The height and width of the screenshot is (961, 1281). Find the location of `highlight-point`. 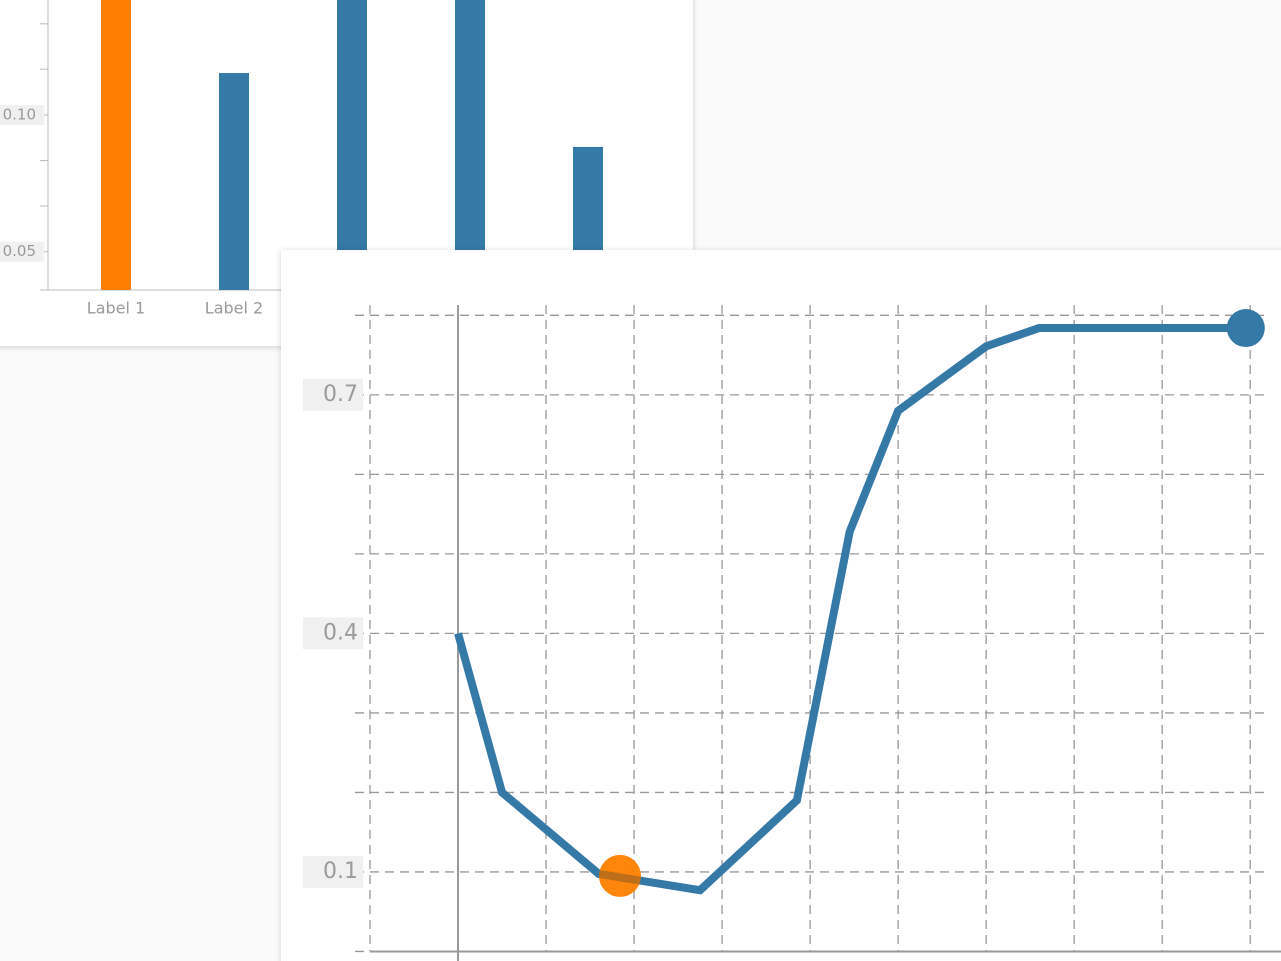

highlight-point is located at coordinates (619, 875).